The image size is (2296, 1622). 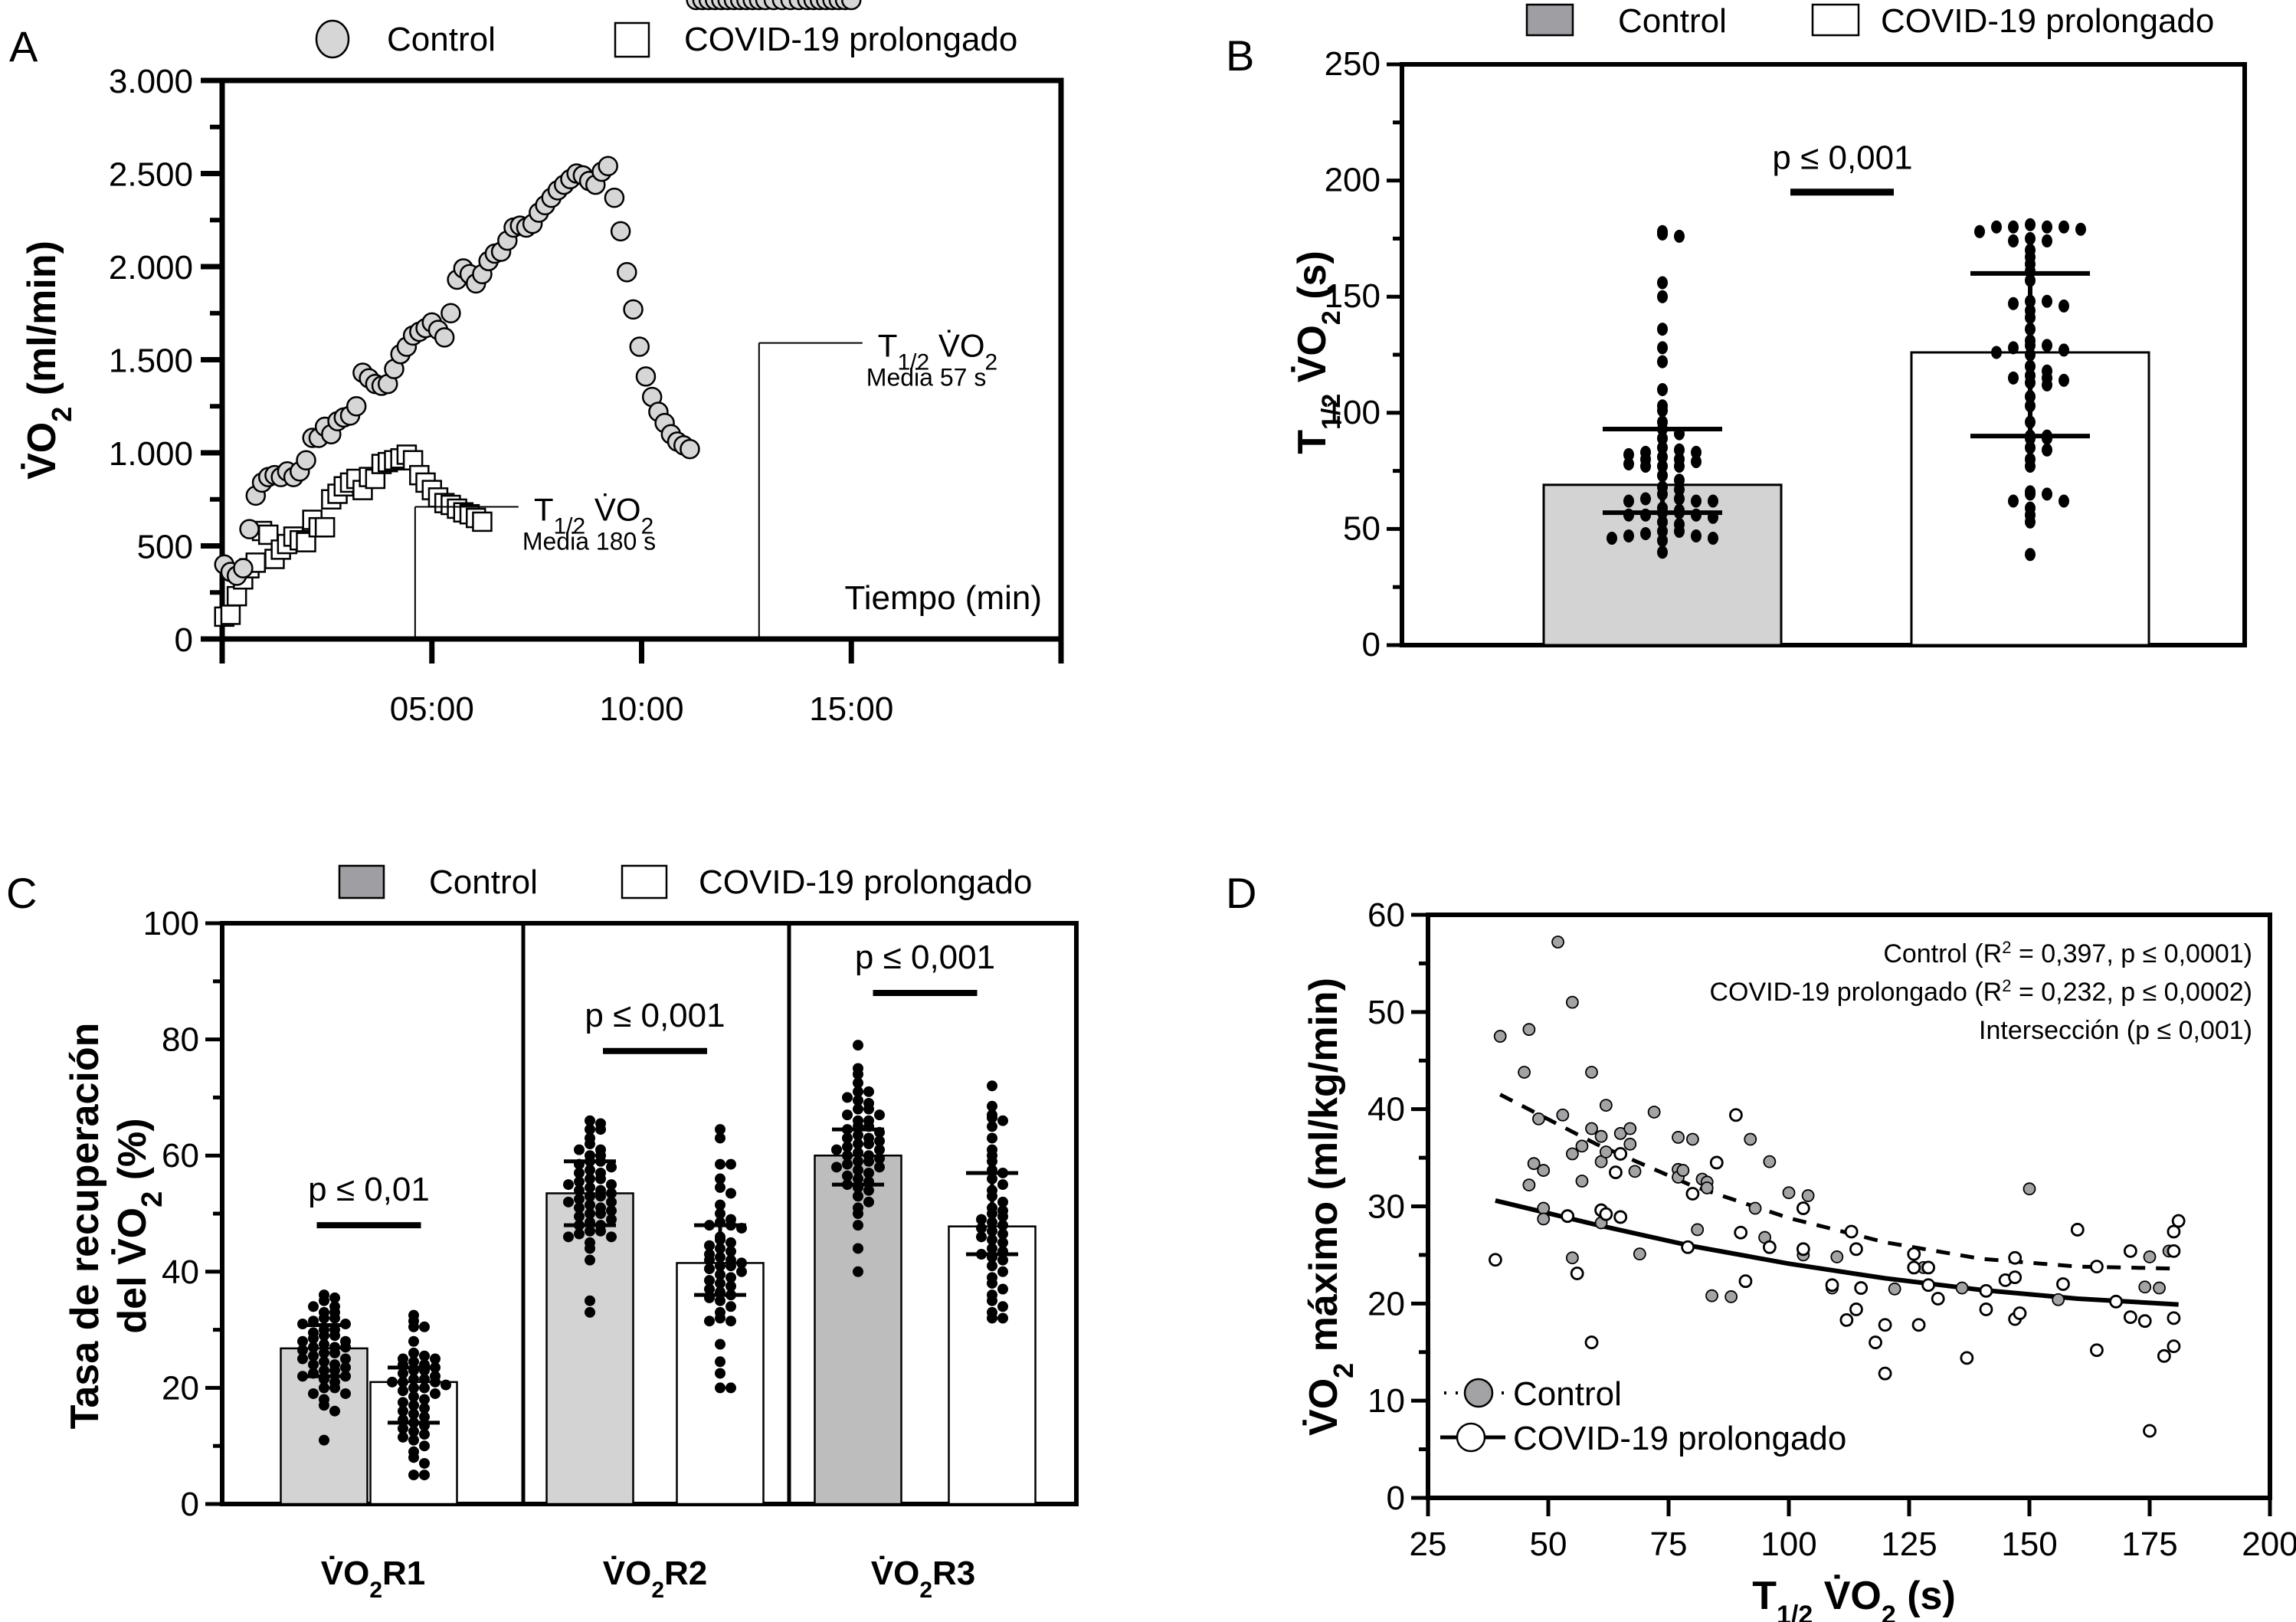 What do you see at coordinates (1386, 915) in the screenshot?
I see `y-tick-label-d: 60` at bounding box center [1386, 915].